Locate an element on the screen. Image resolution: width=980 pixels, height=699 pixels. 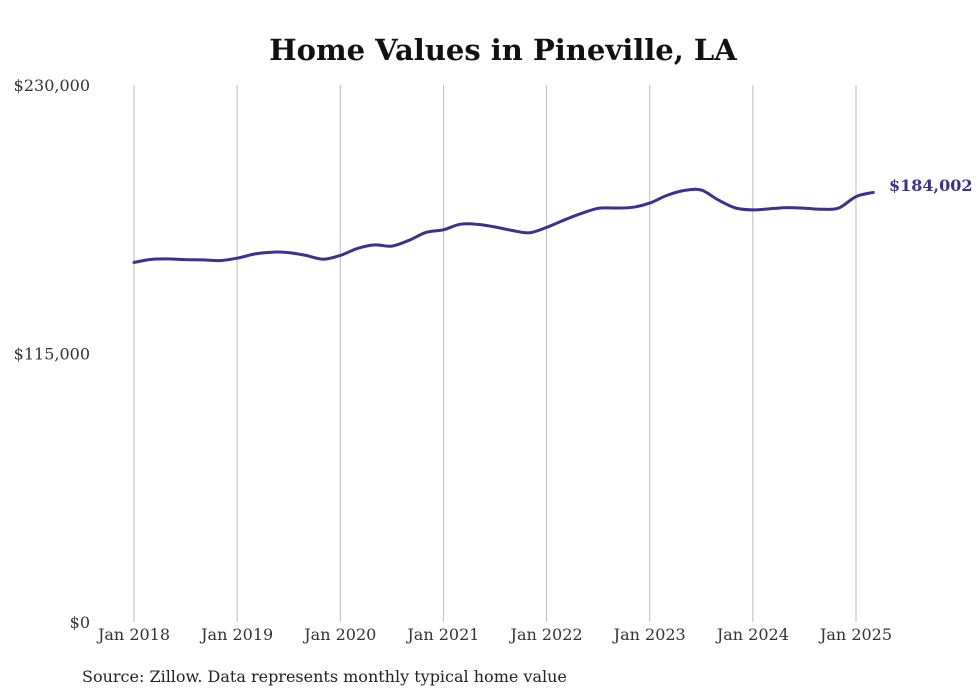
x-tick-label: Jan 2018 is located at coordinates (133, 634).